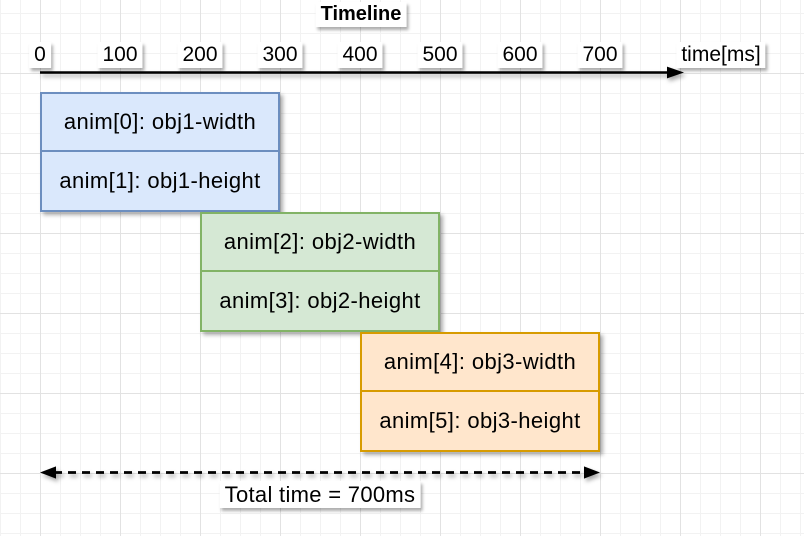 Image resolution: width=804 pixels, height=536 pixels. Describe the element at coordinates (721, 55) in the screenshot. I see `axis-unit-label: time[ms]` at that location.